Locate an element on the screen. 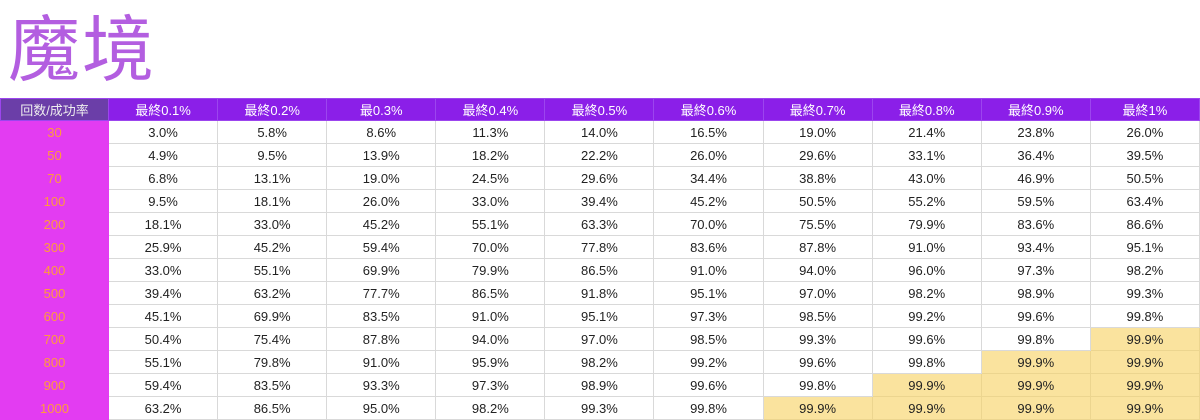 Image resolution: width=1200 pixels, height=420 pixels. table-cell: 3.0% is located at coordinates (163, 132).